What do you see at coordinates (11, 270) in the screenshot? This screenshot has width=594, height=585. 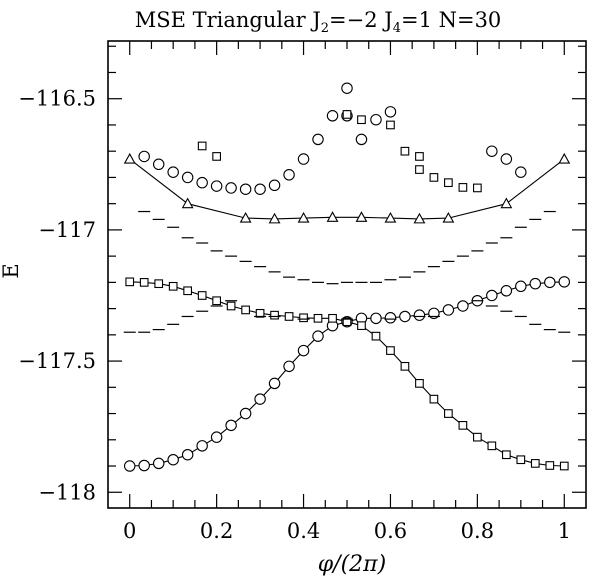 I see `y-axis-label: E` at bounding box center [11, 270].